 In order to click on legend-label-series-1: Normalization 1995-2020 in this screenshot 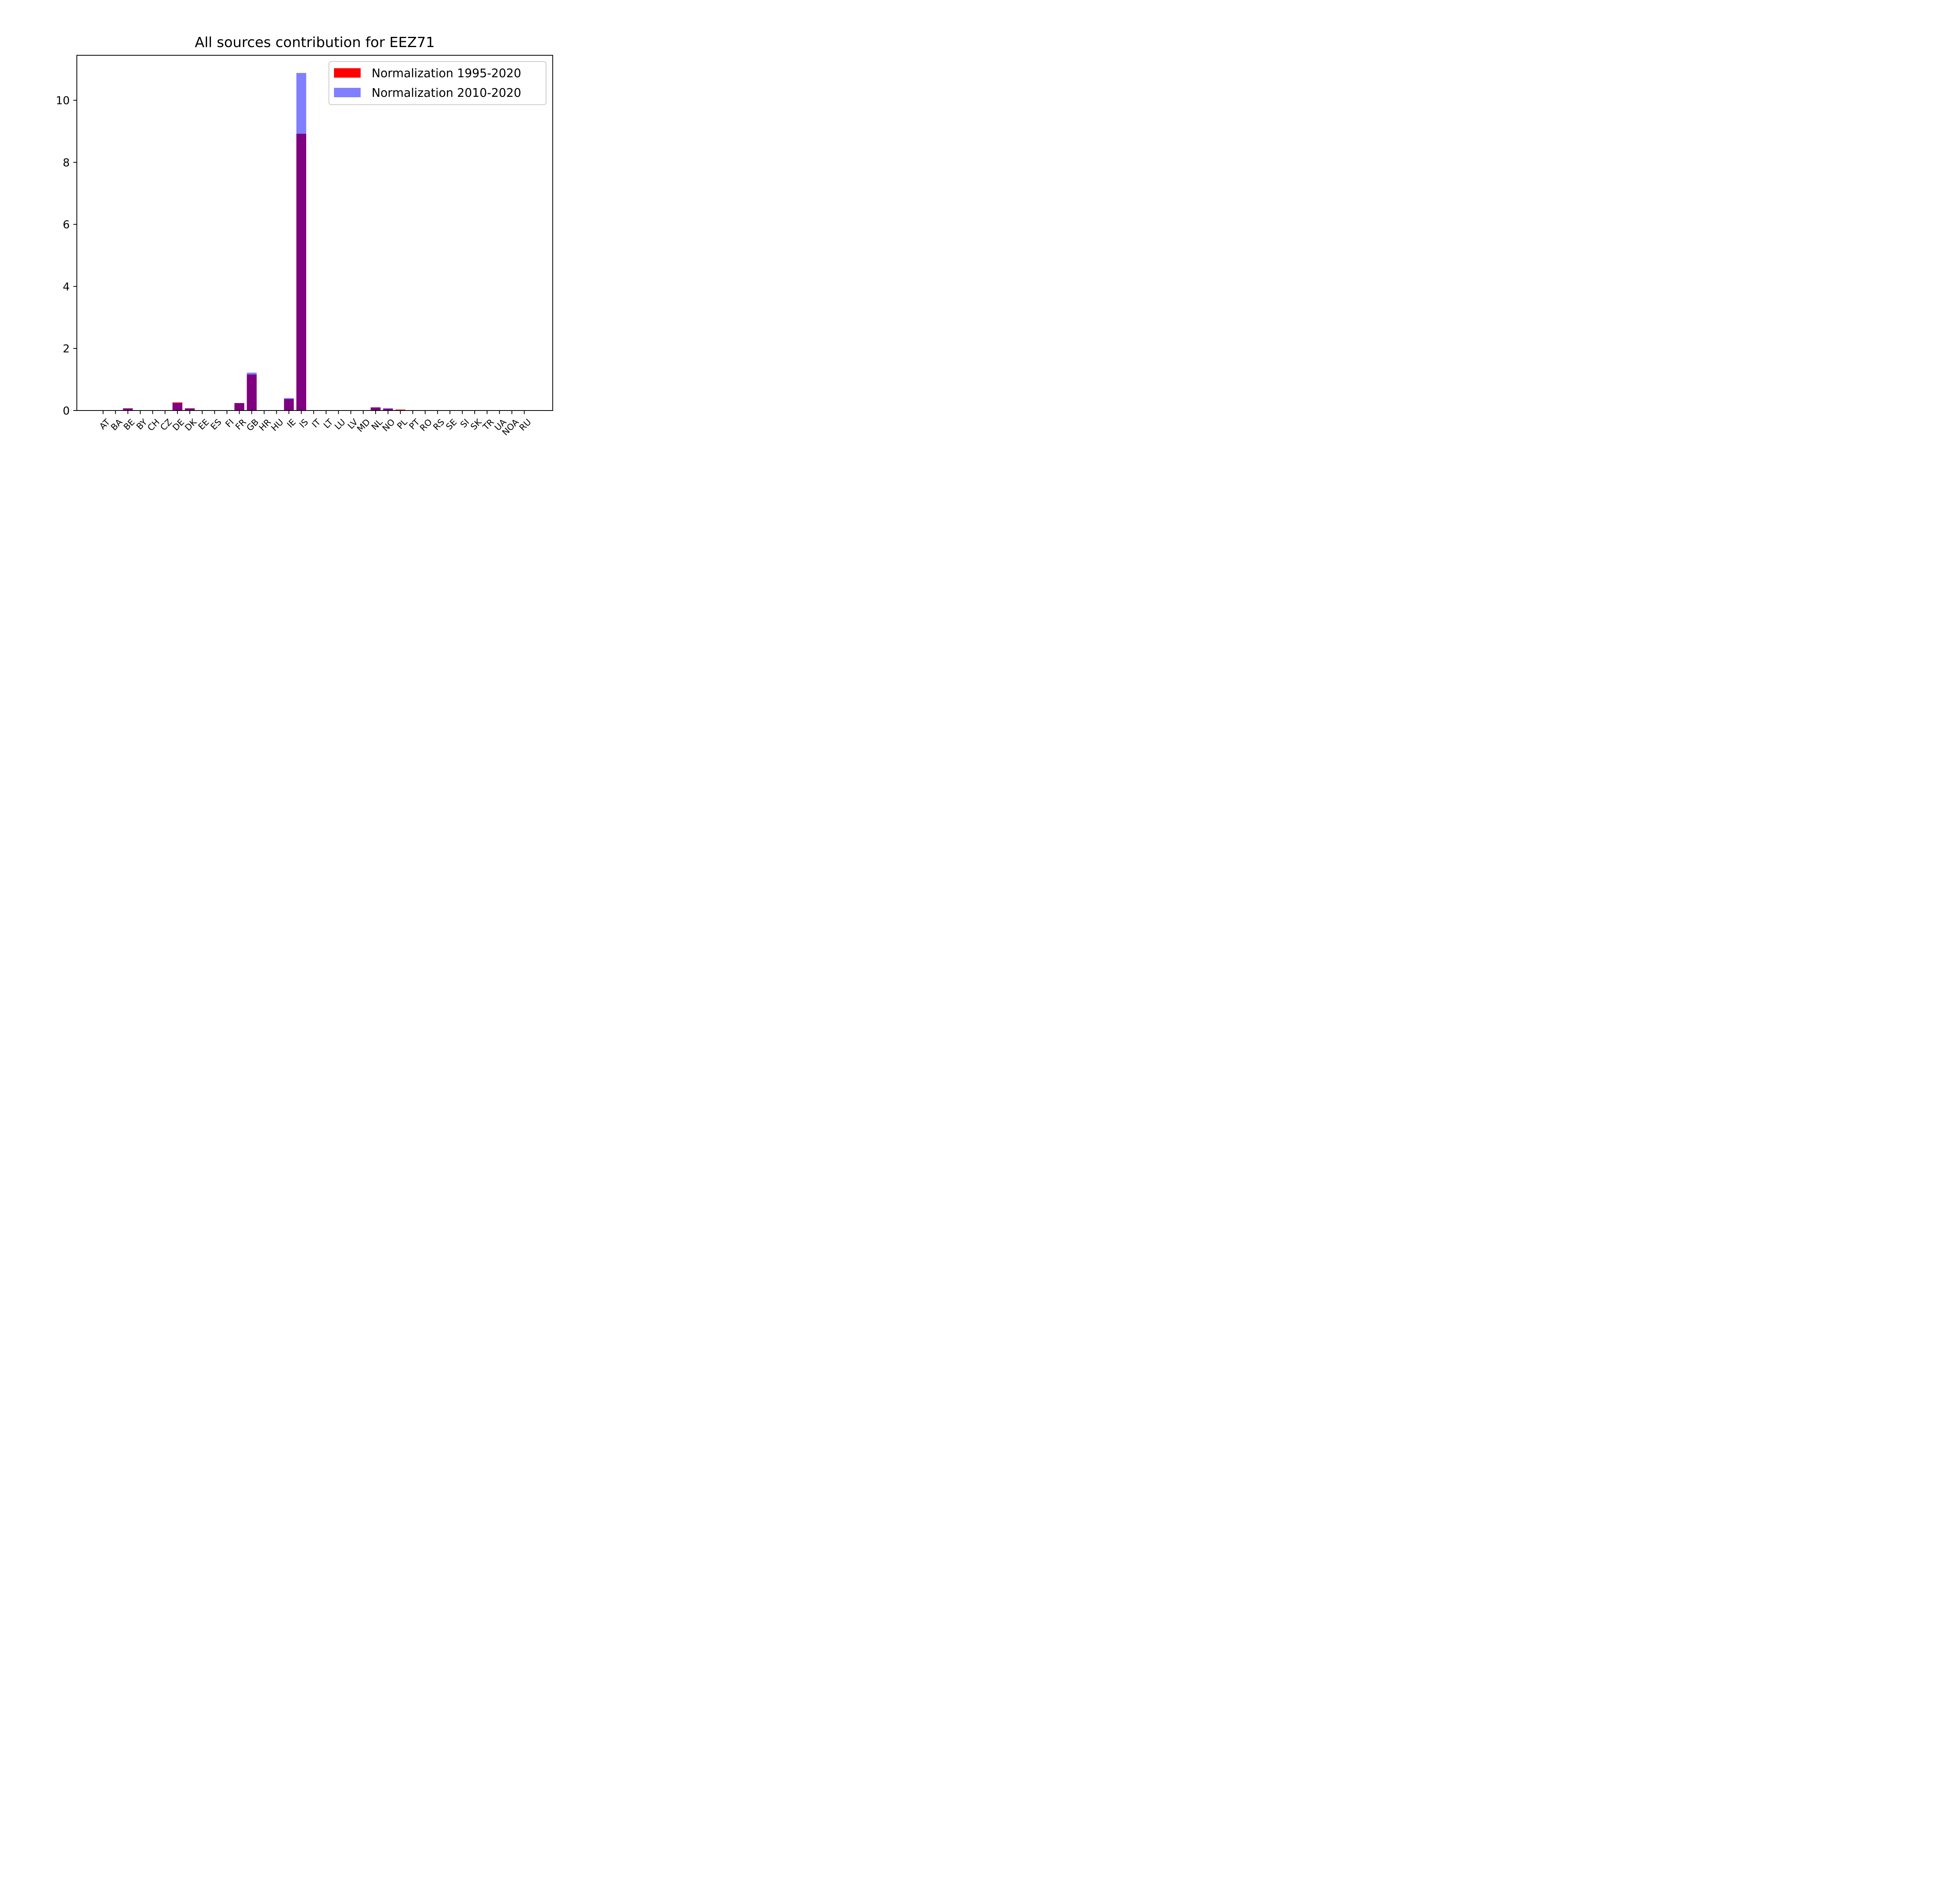, I will do `click(446, 73)`.